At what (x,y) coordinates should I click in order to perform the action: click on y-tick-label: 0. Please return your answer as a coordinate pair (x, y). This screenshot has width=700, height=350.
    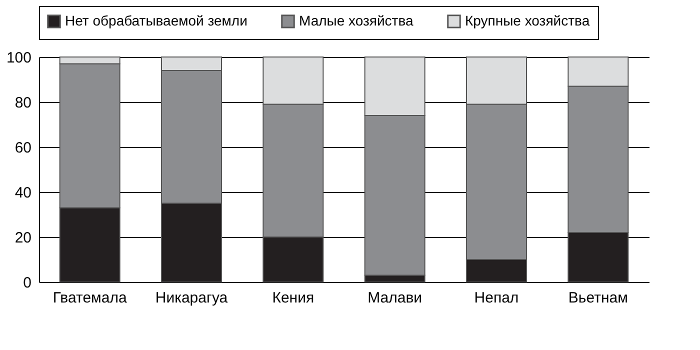
    Looking at the image, I should click on (27, 283).